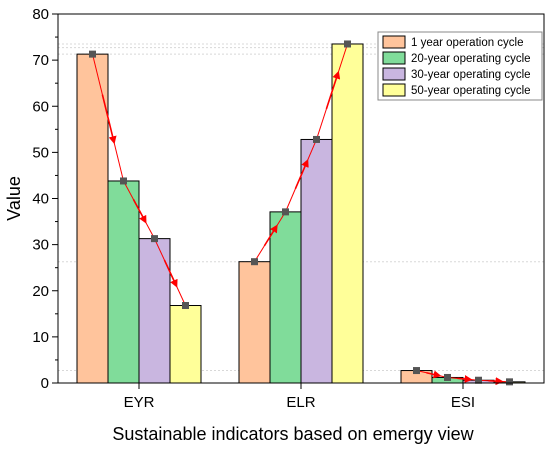  I want to click on x-tick-label: EYR, so click(139, 402).